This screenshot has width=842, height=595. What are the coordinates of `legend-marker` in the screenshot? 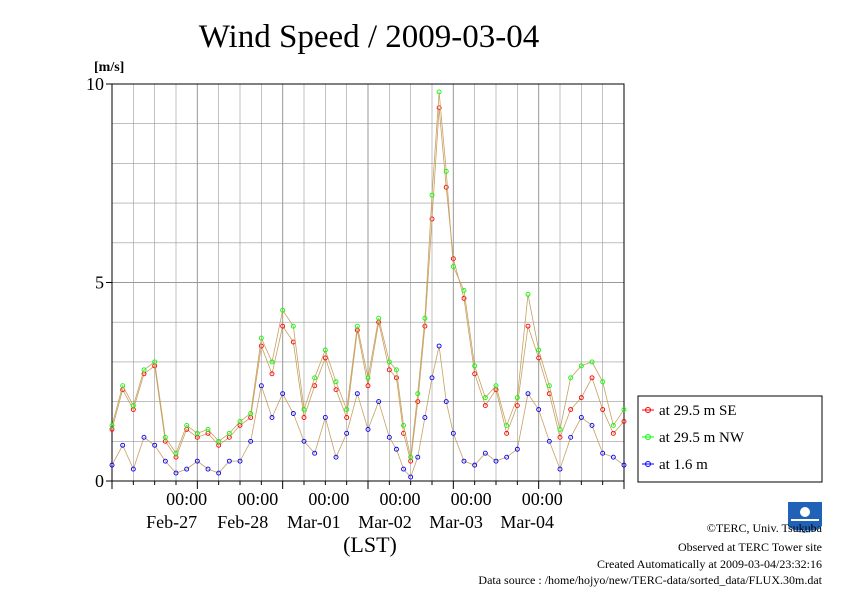 It's located at (648, 410).